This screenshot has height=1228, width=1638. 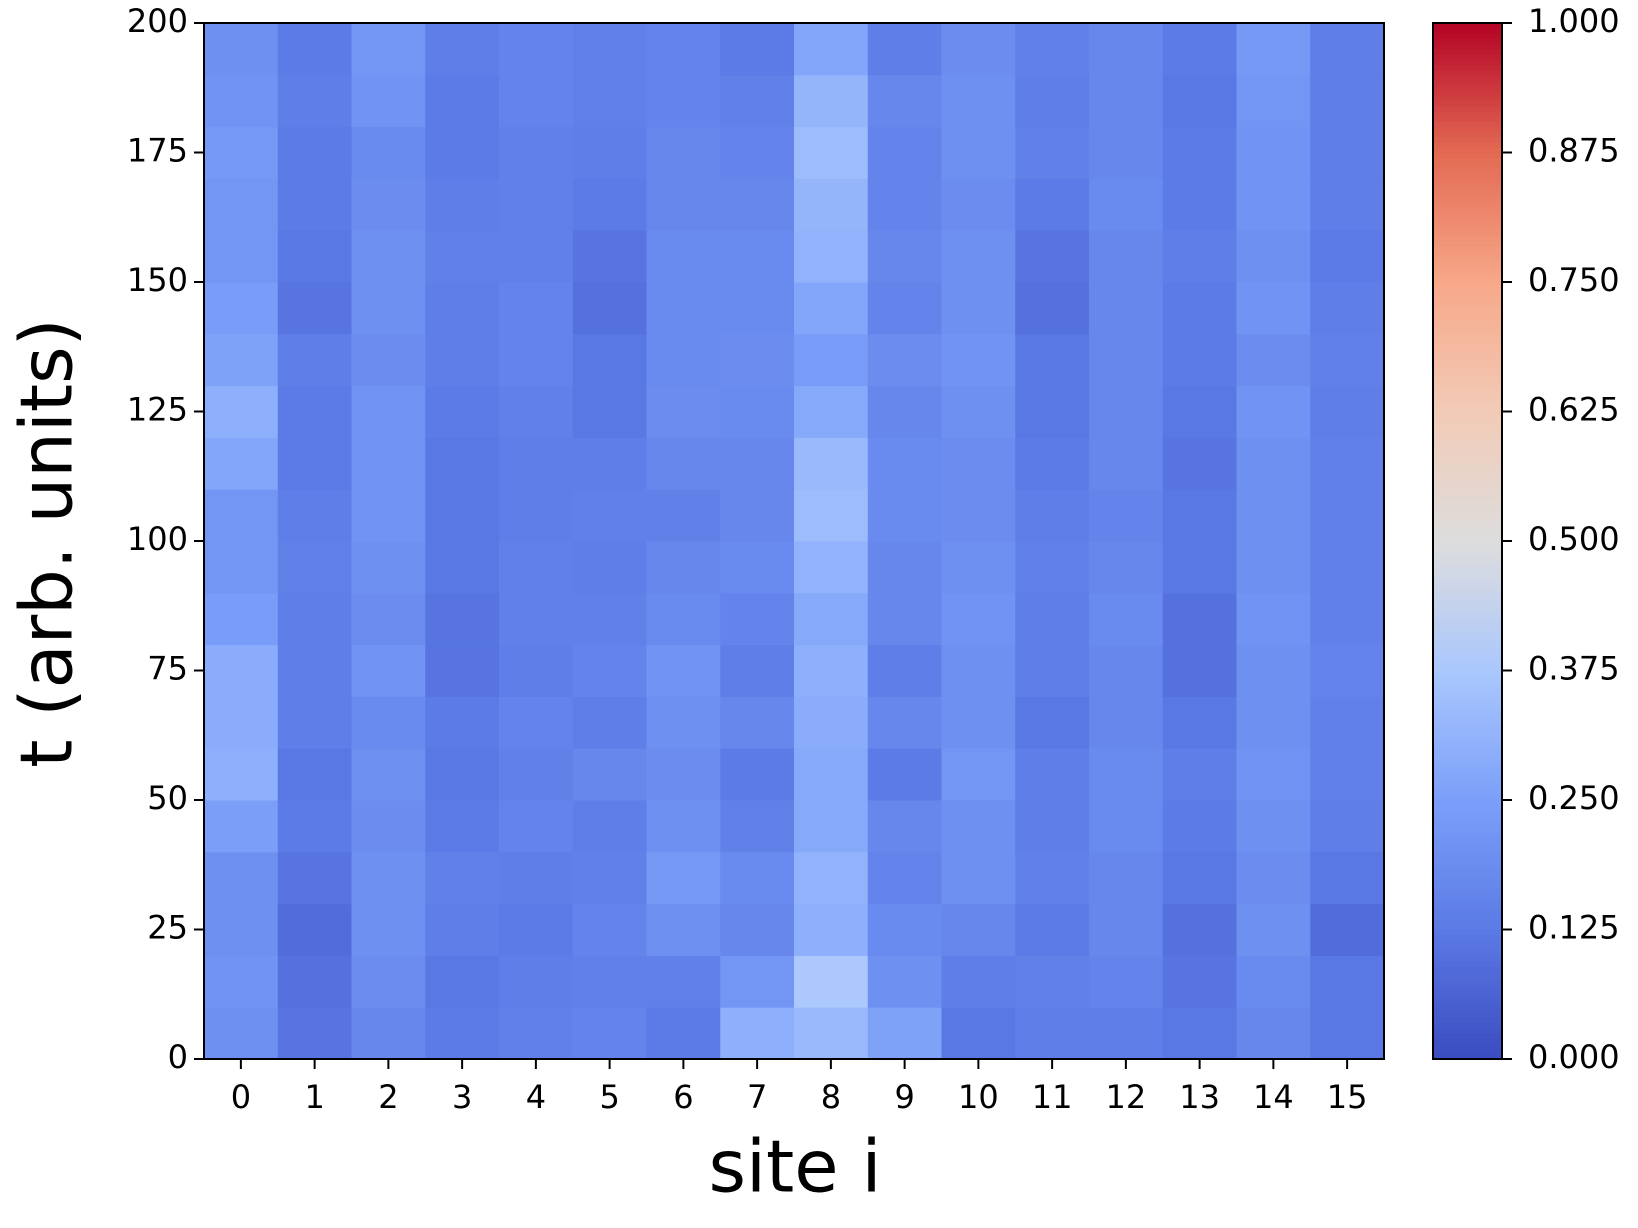 I want to click on colorbar-tick-label: 1.000, so click(x=1574, y=21).